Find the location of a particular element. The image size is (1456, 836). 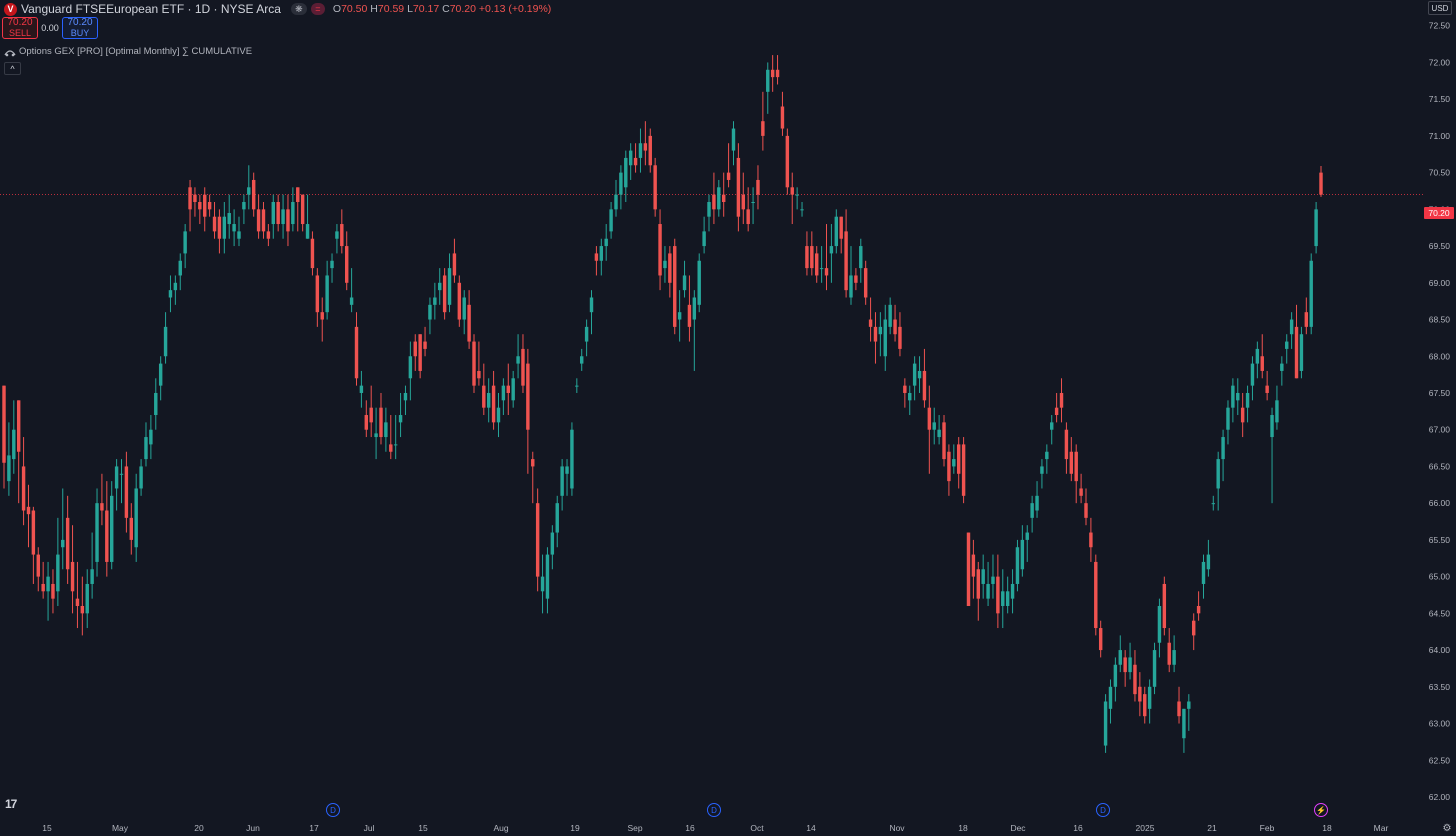

low-value: 70.17 is located at coordinates (426, 9).